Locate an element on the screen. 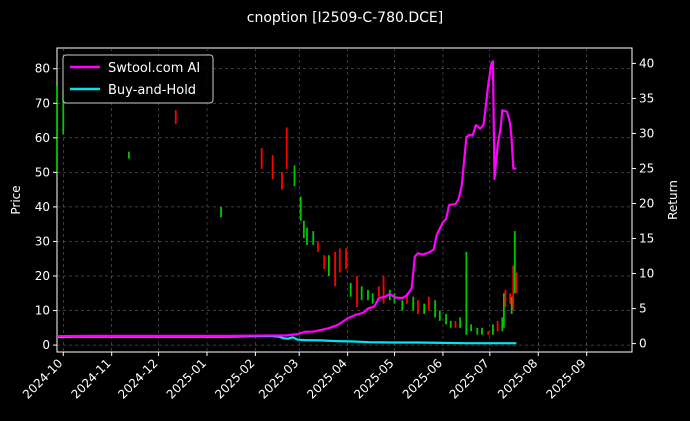  y-axis-left: 0 10 20 30 40 50 60 70 80 is located at coordinates (46, 207).